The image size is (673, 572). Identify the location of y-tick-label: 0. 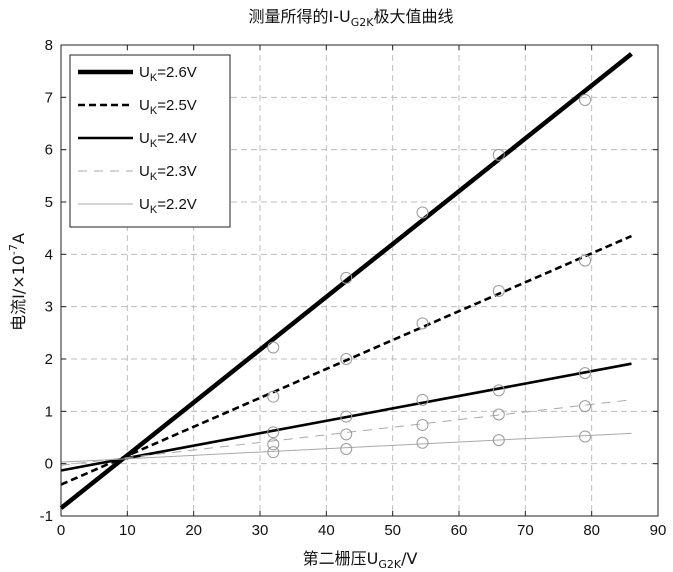
(49, 464).